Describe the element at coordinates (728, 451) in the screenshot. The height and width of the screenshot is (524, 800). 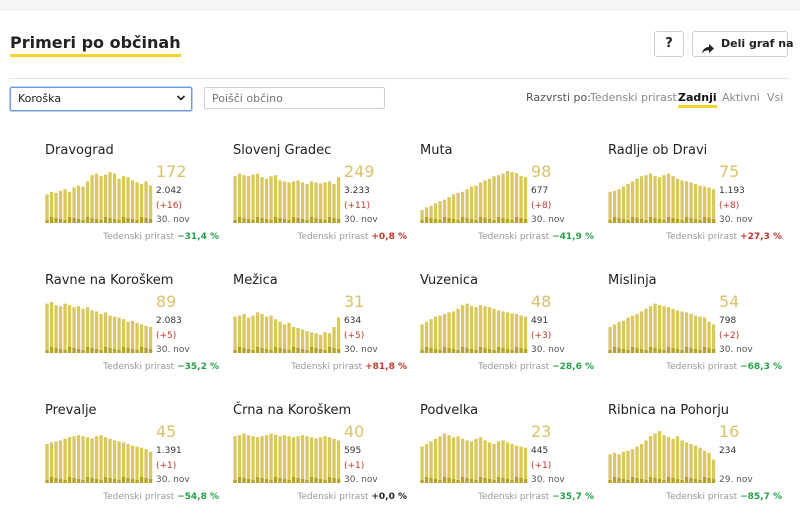
I see `active-total: 234` at that location.